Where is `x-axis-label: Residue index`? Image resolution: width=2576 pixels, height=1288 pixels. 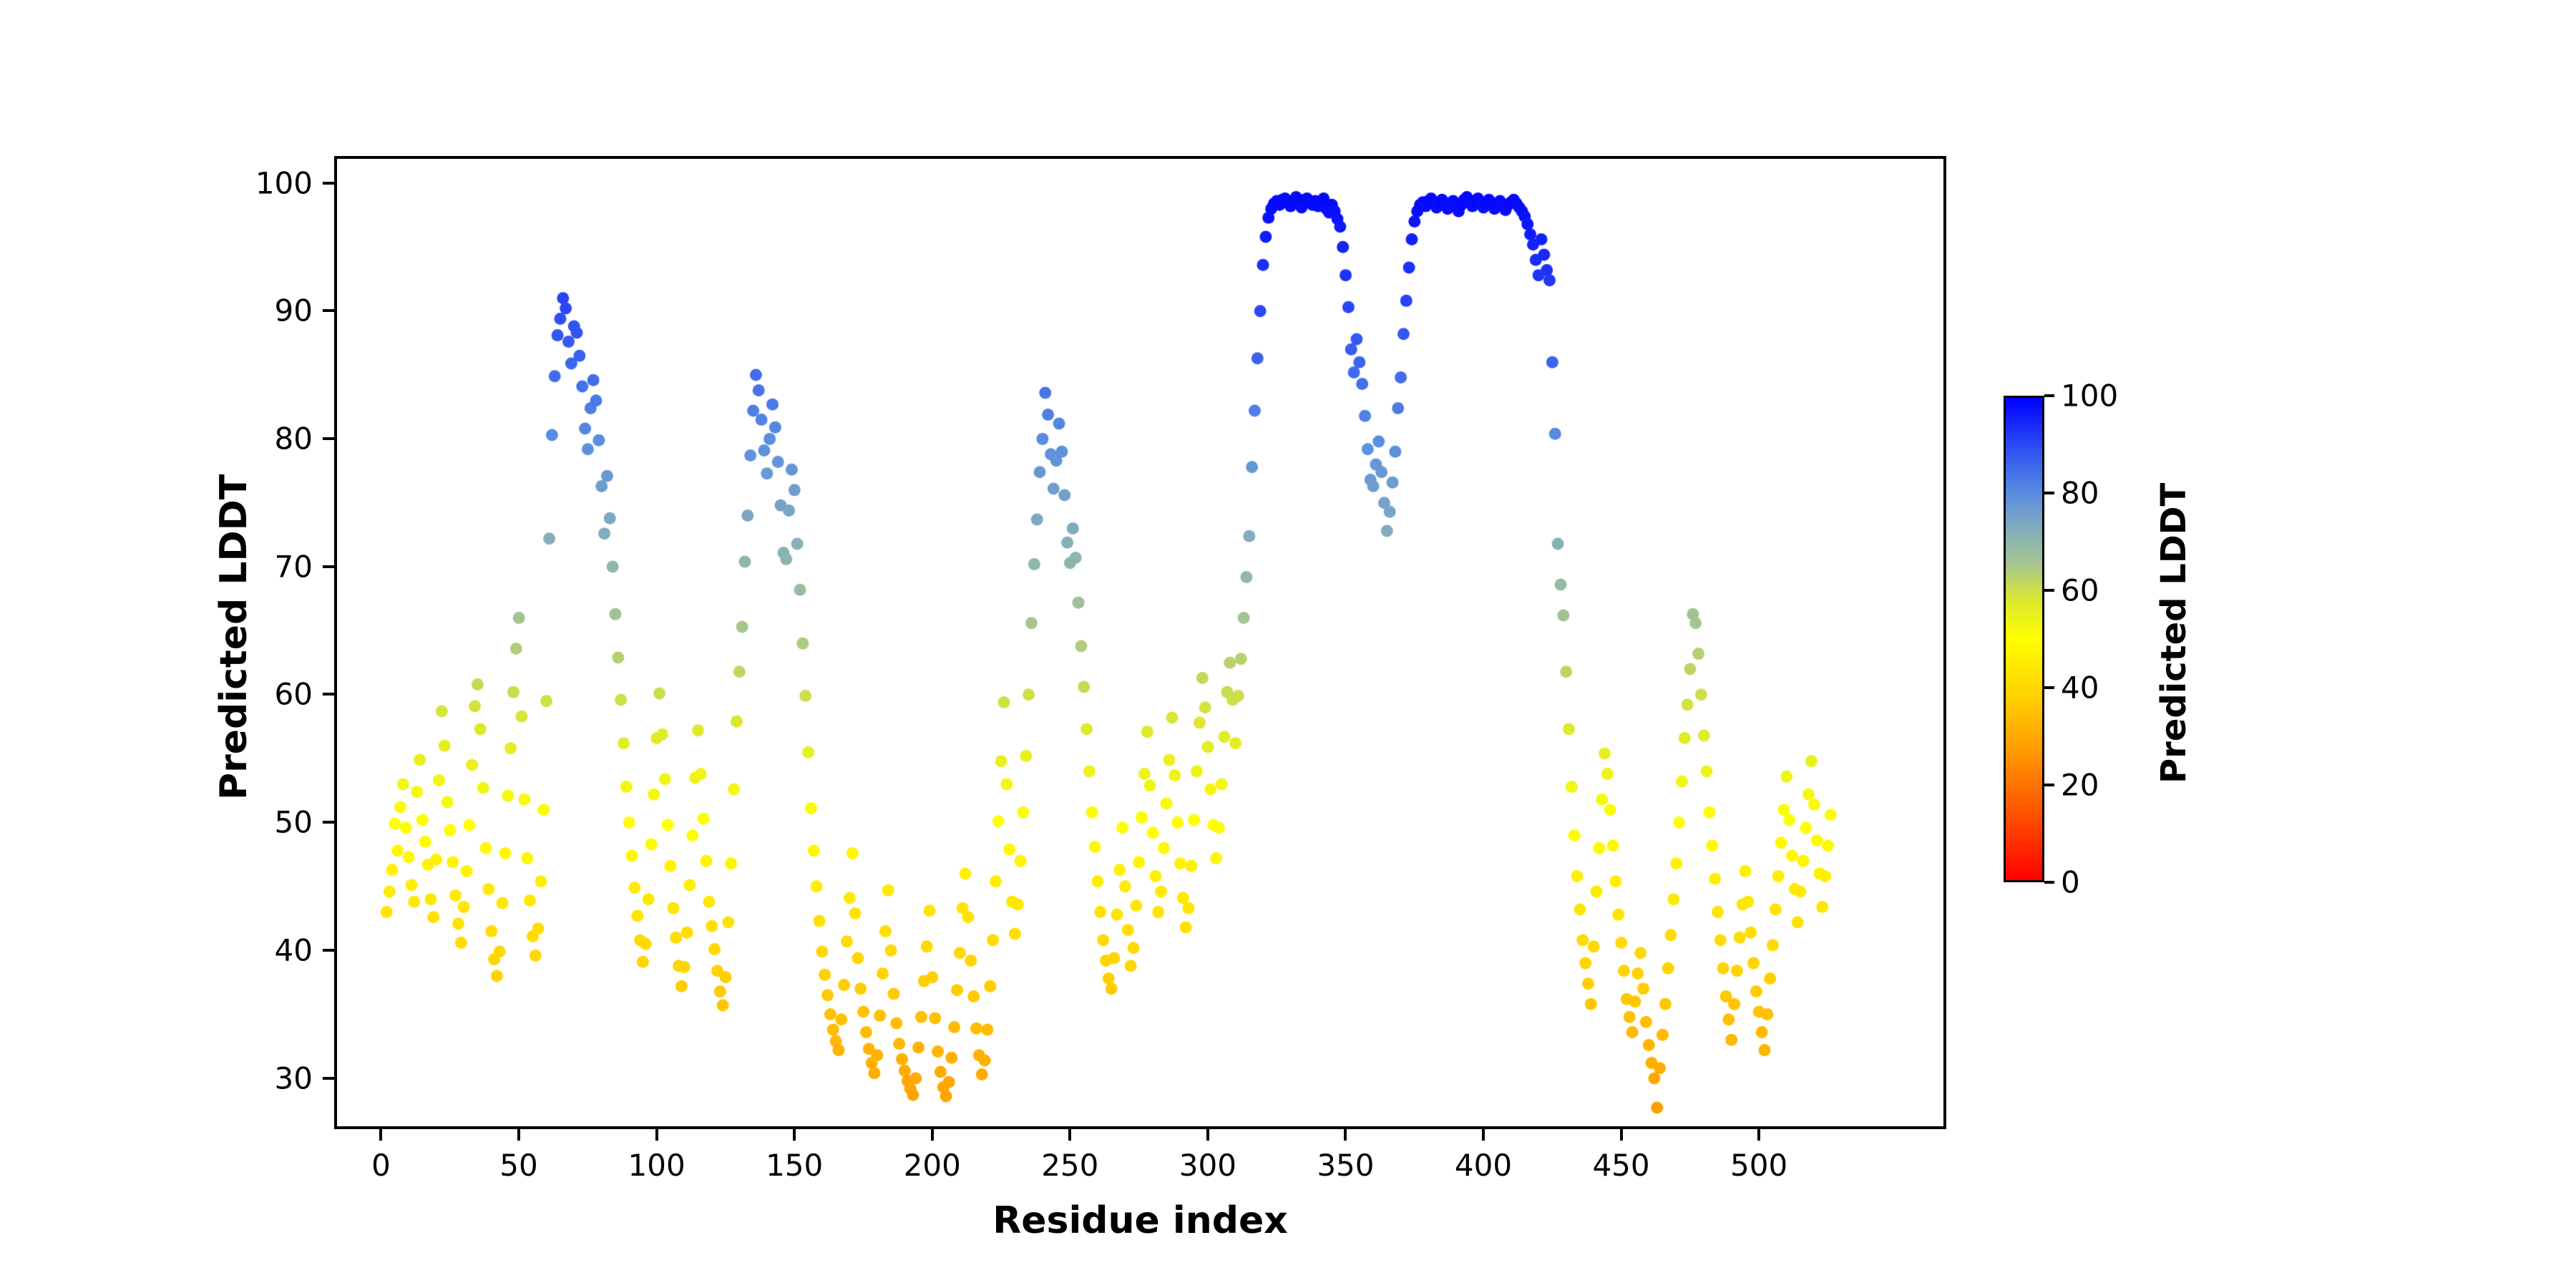 x-axis-label: Residue index is located at coordinates (1140, 1220).